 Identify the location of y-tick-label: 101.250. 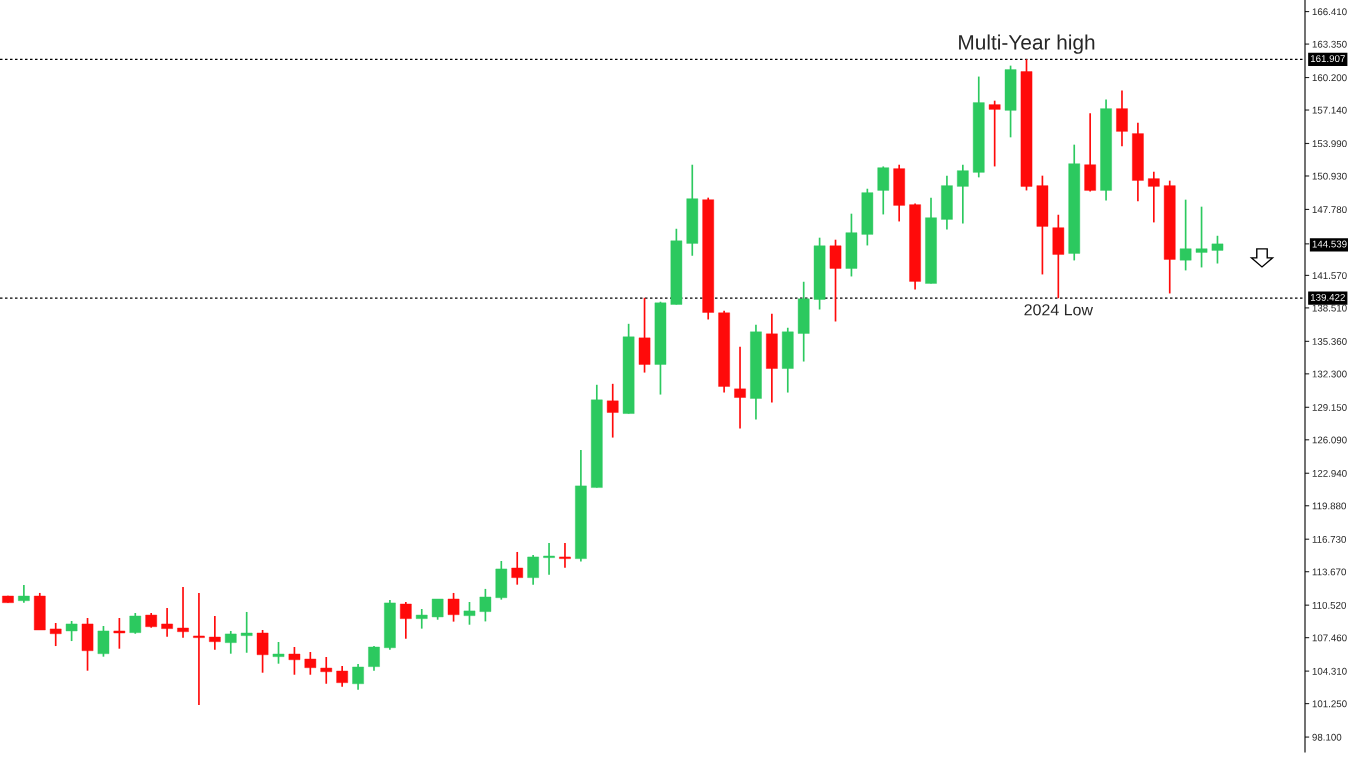
(1329, 704).